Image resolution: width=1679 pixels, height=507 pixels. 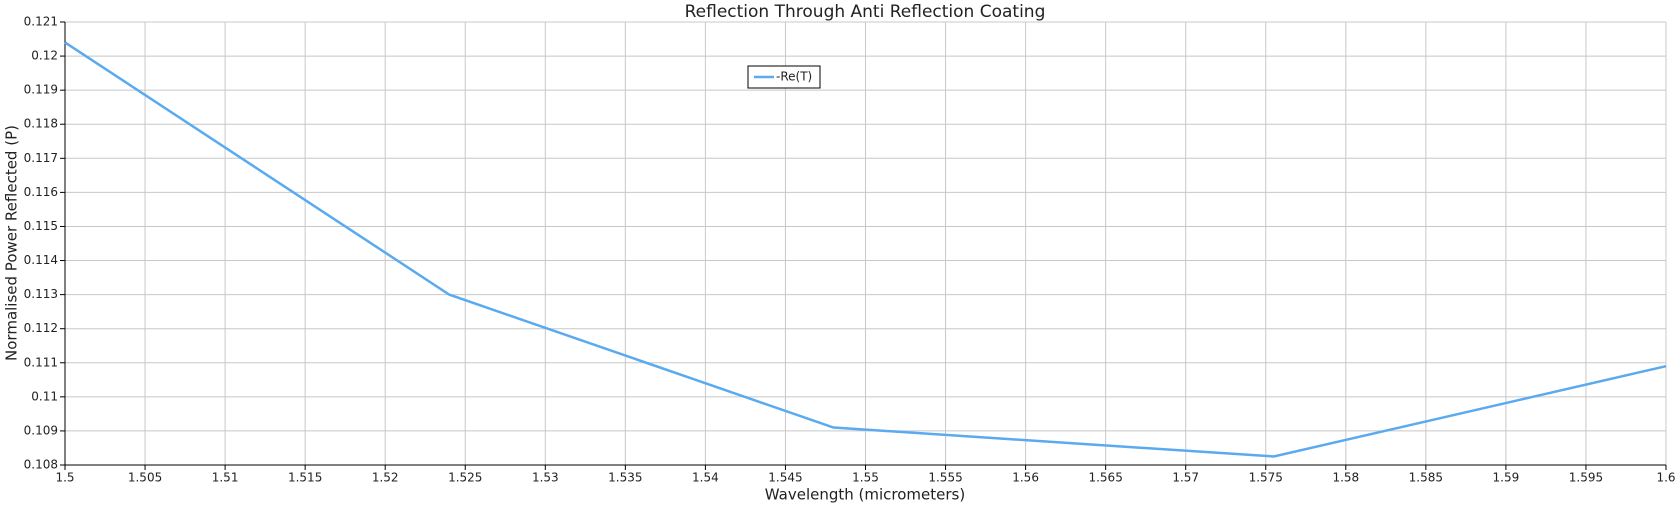 I want to click on y-tick-label: 0.116, so click(x=41, y=192).